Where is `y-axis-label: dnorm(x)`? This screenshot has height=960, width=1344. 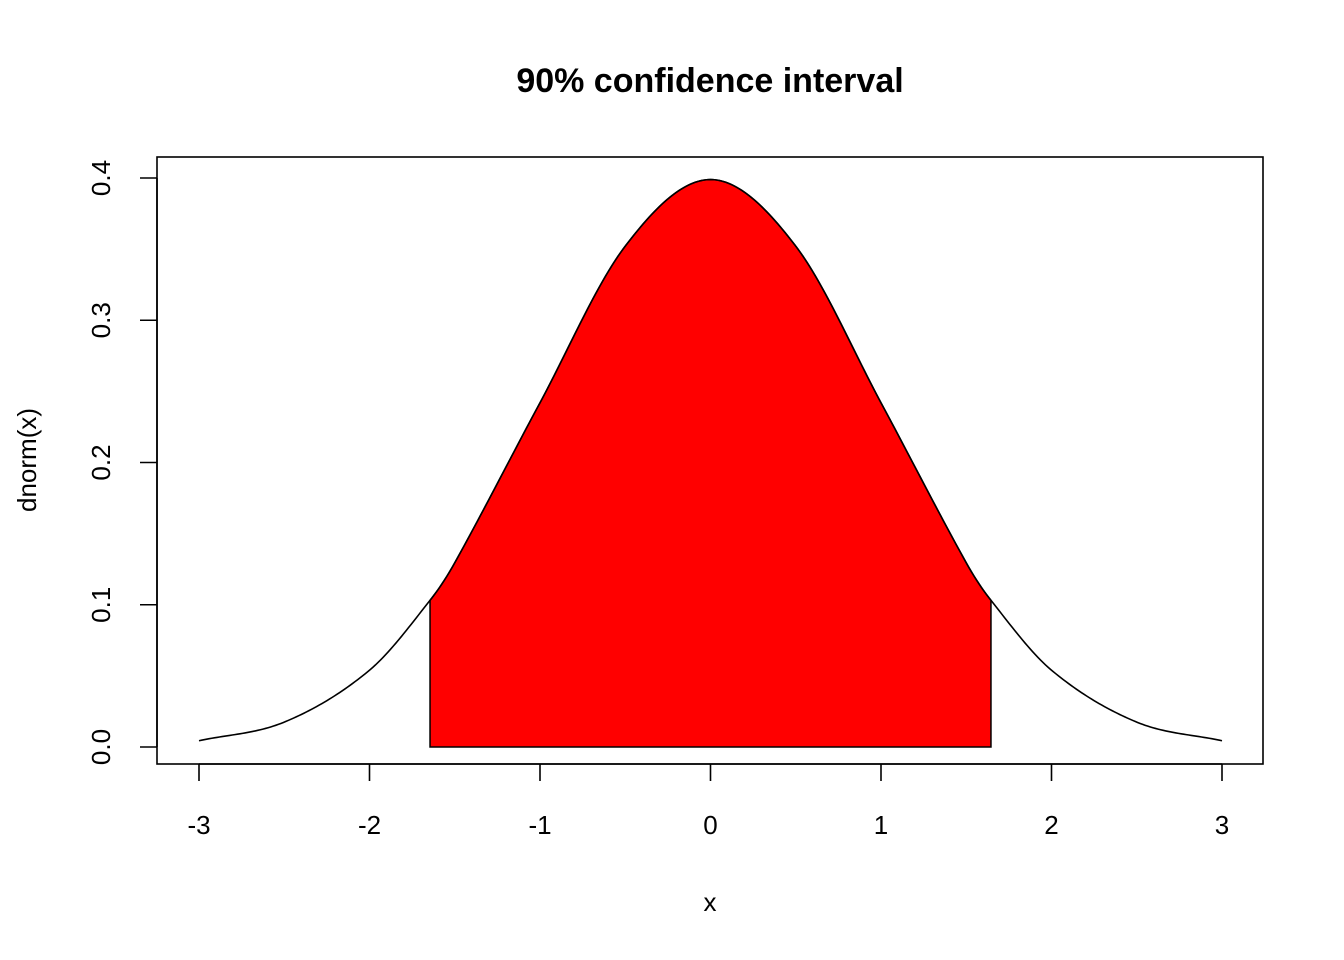 y-axis-label: dnorm(x) is located at coordinates (27, 460).